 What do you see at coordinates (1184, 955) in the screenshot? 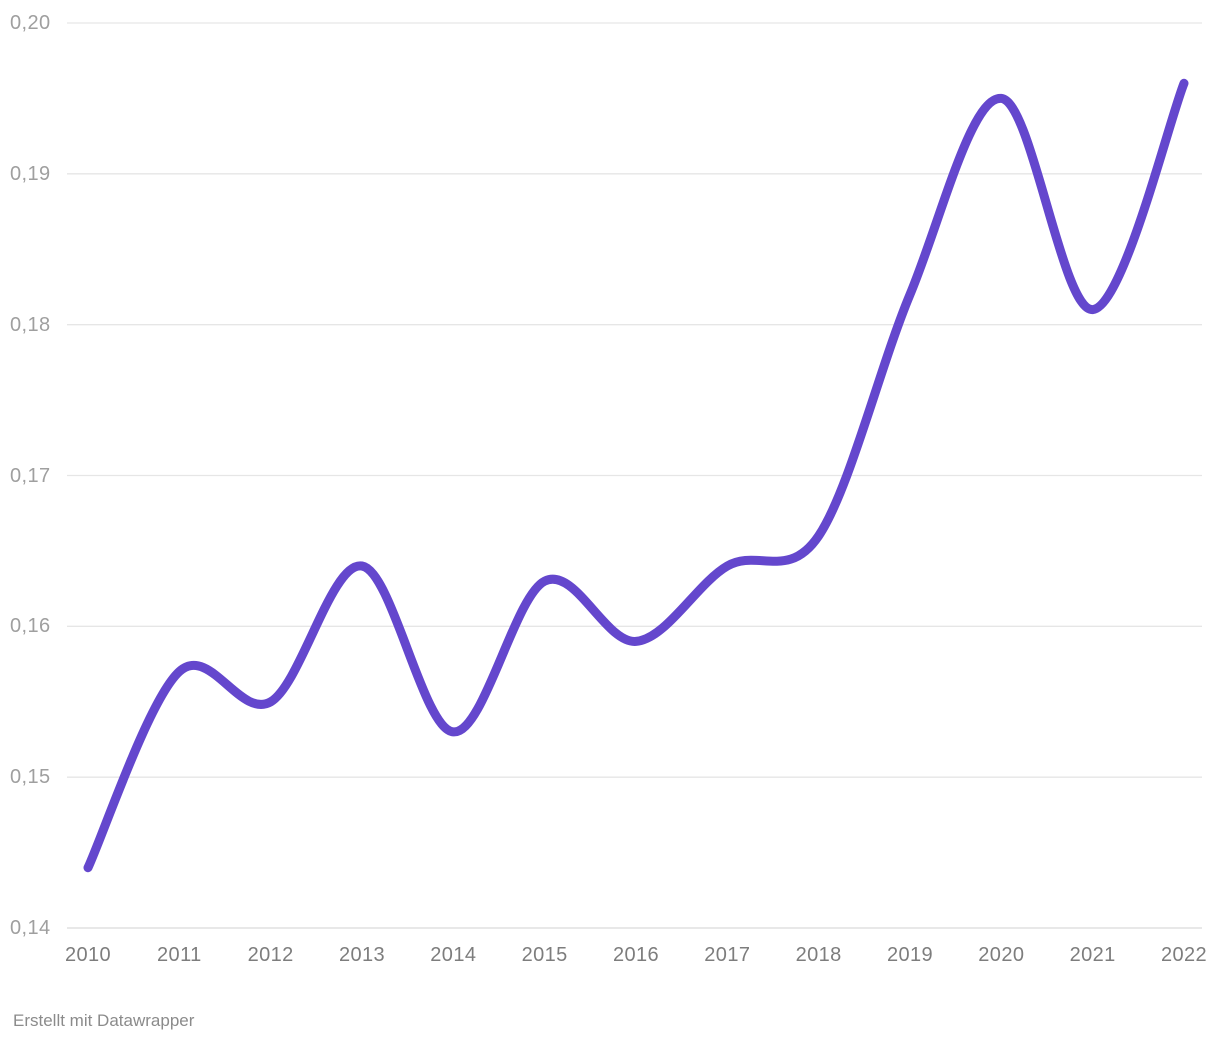
I see `x-axis-tick-label: 2022` at bounding box center [1184, 955].